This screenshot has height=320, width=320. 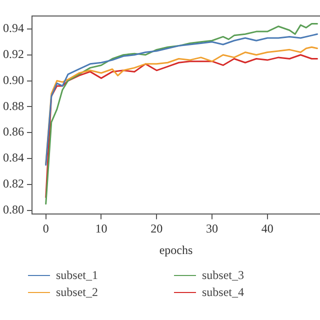 I want to click on y-tick-label: 0.84, so click(x=13, y=157).